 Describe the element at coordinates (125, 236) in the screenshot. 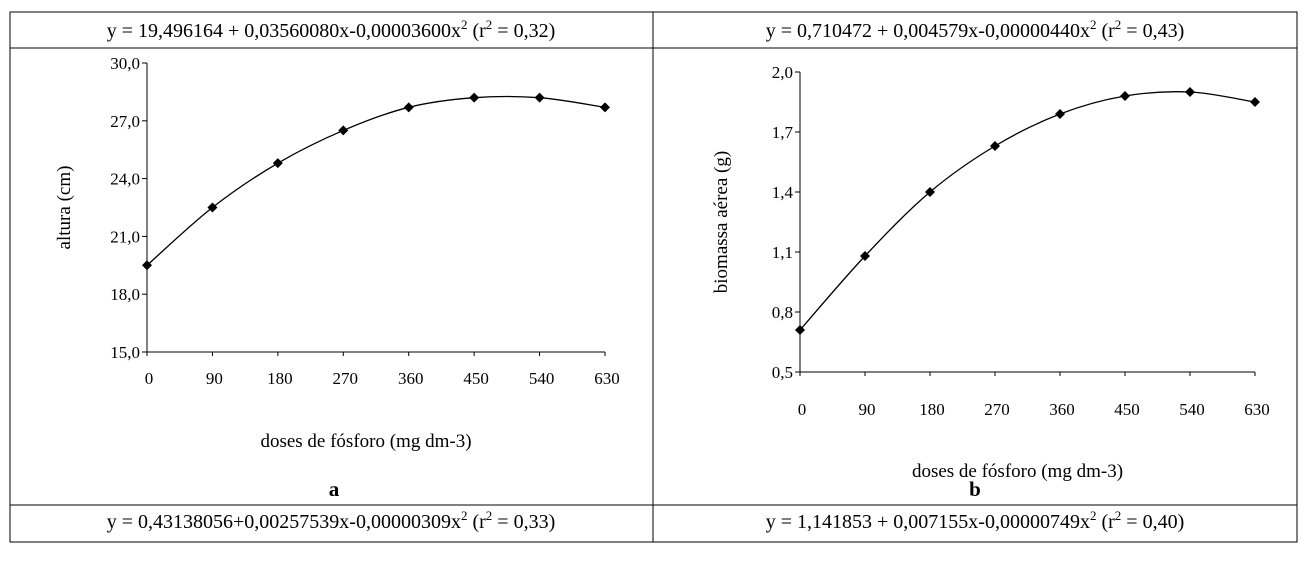

I see `y-tick-label: 21,0` at that location.